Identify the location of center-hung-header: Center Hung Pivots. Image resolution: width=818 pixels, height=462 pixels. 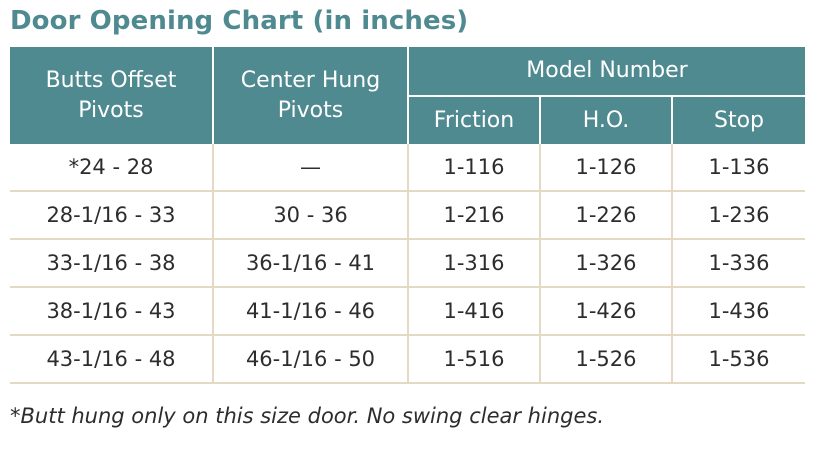
(310, 95).